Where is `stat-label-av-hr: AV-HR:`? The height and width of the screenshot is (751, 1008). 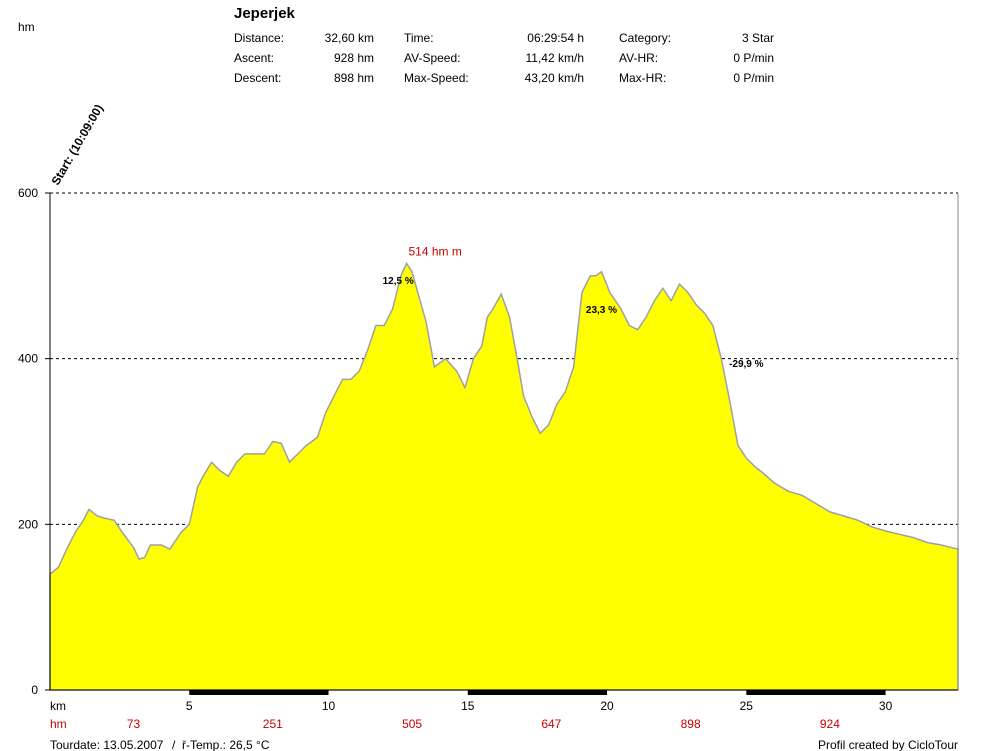
stat-label-av-hr: AV-HR: is located at coordinates (639, 58).